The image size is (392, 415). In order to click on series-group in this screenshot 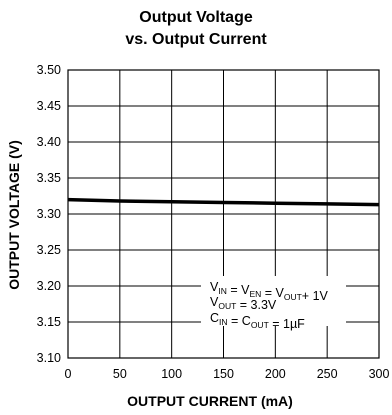, I will do `click(223, 202)`.